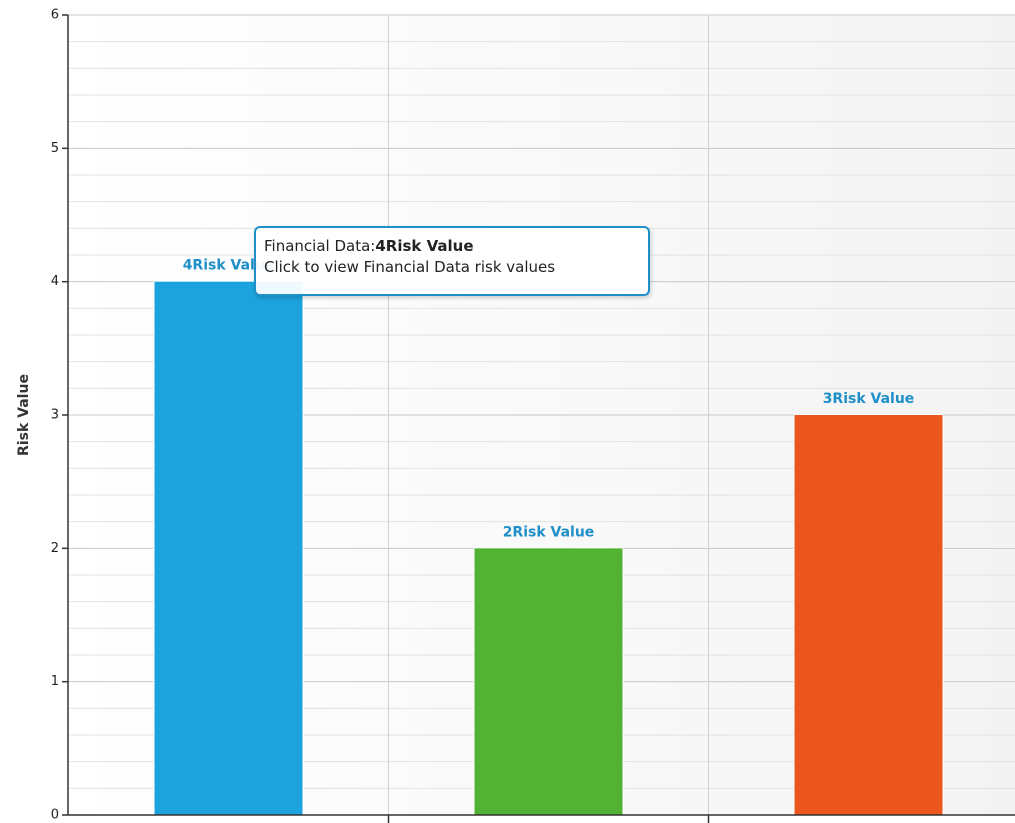 The image size is (1015, 823). Describe the element at coordinates (55, 15) in the screenshot. I see `y-tick-label: 6` at that location.